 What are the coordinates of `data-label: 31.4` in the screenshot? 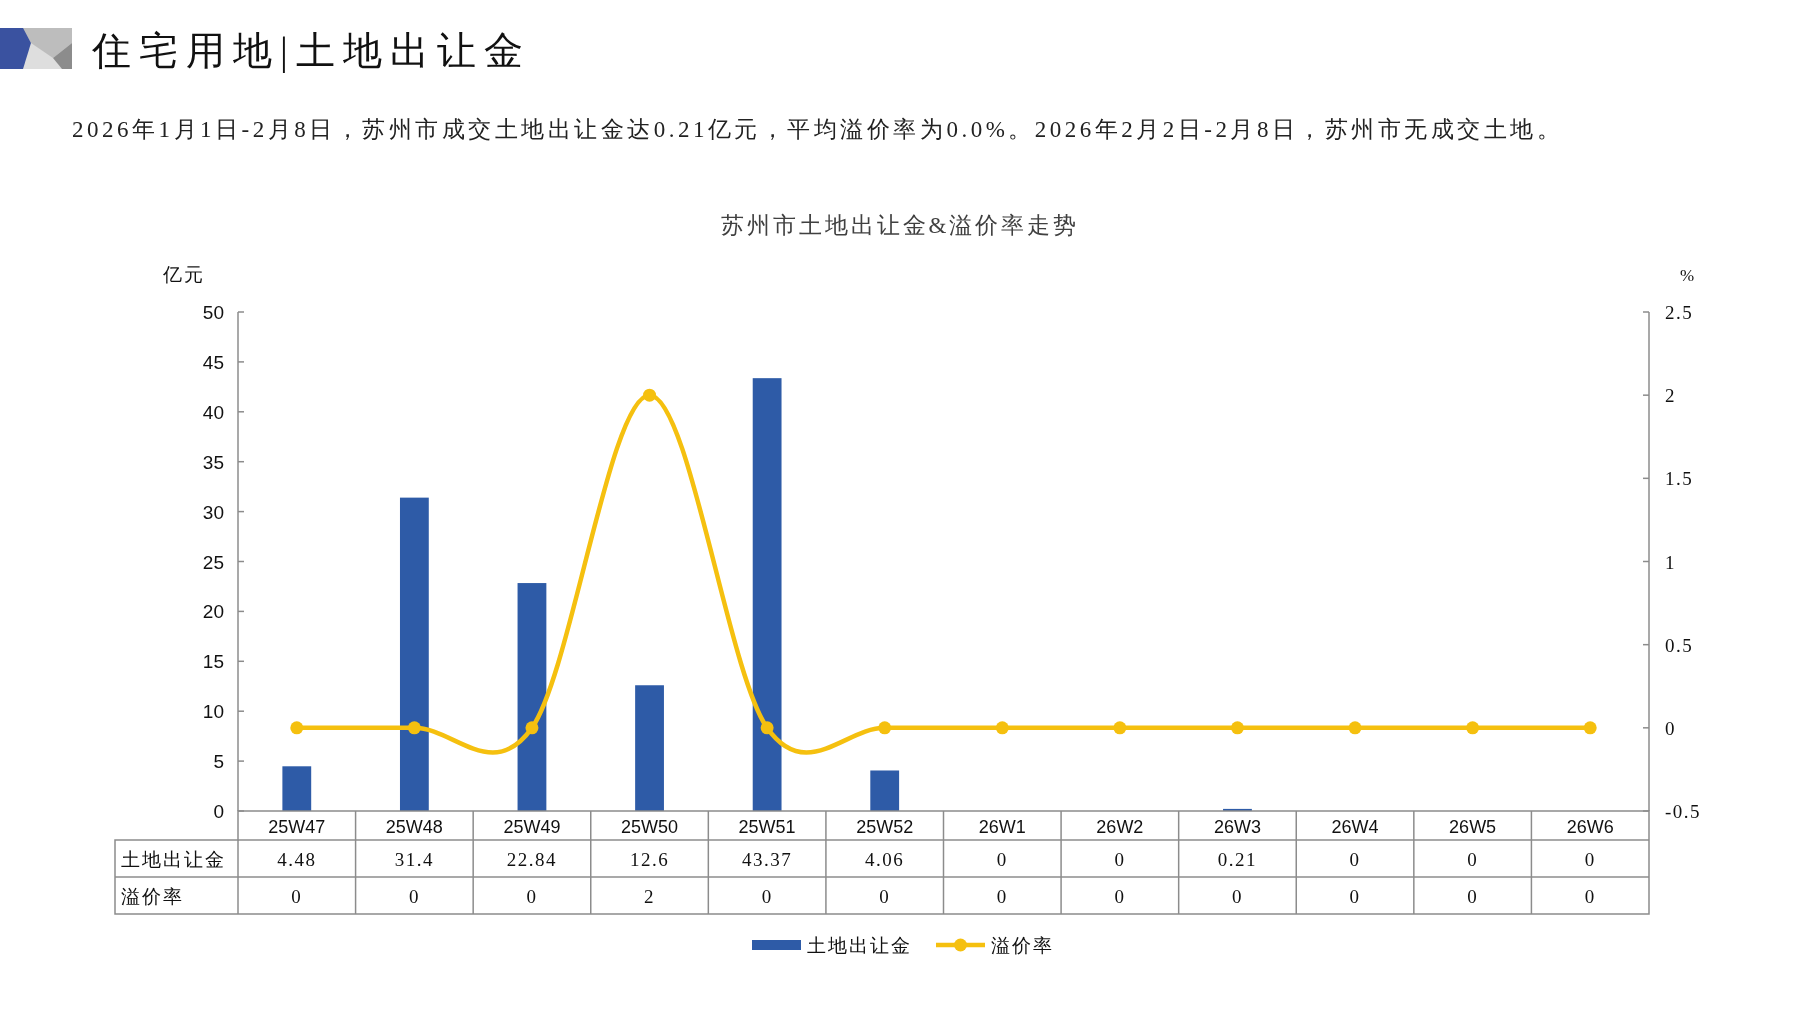 It's located at (414, 859).